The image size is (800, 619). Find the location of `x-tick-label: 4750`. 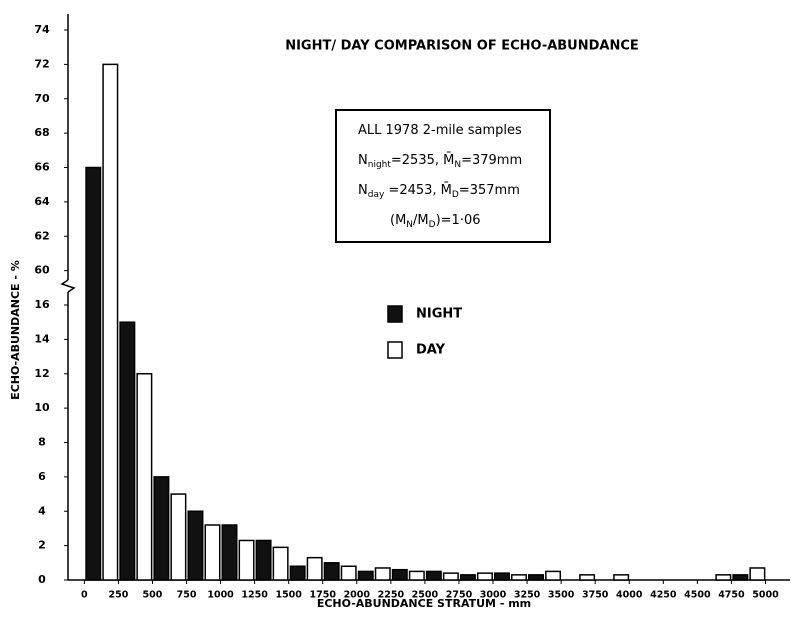

x-tick-label: 4750 is located at coordinates (731, 595).